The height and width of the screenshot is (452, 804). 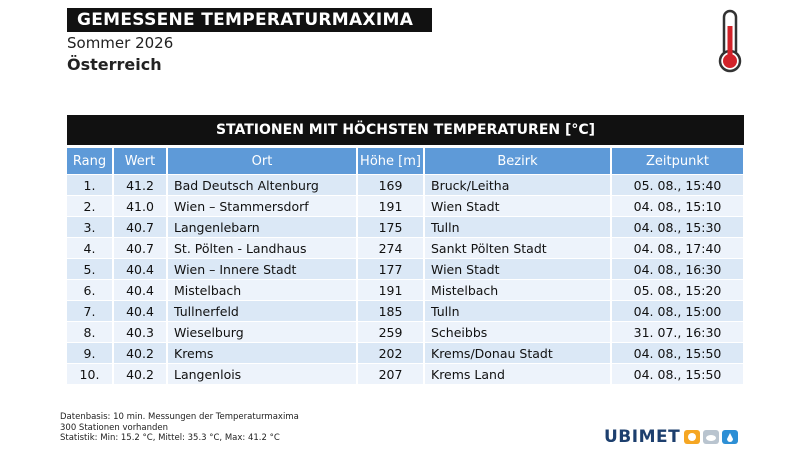 What do you see at coordinates (90, 227) in the screenshot?
I see `table-cell: 3.` at bounding box center [90, 227].